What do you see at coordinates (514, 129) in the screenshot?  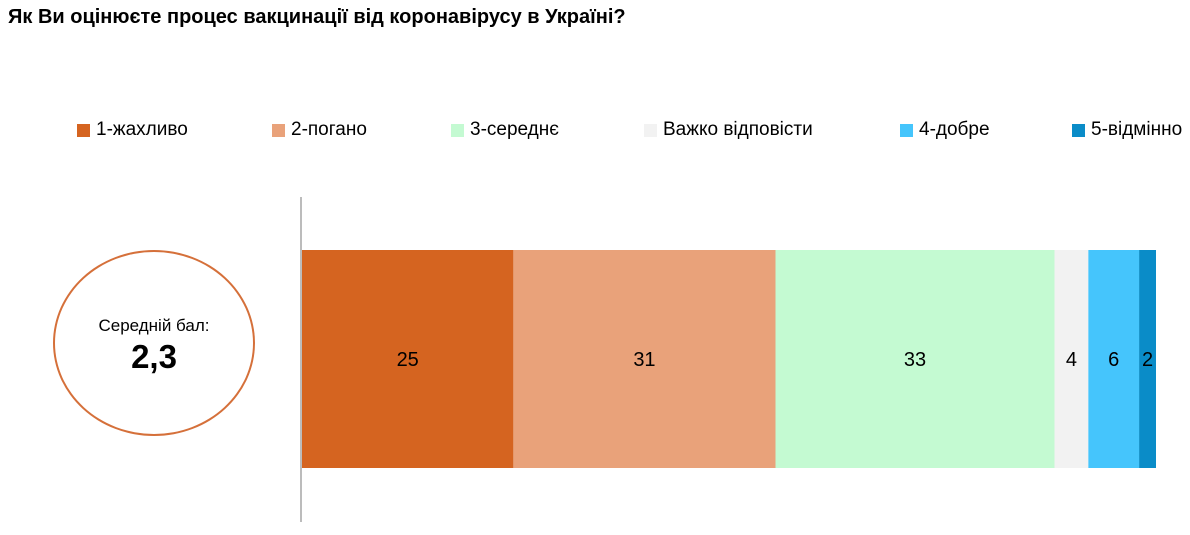 I see `legend-label-3: 3-середнє` at bounding box center [514, 129].